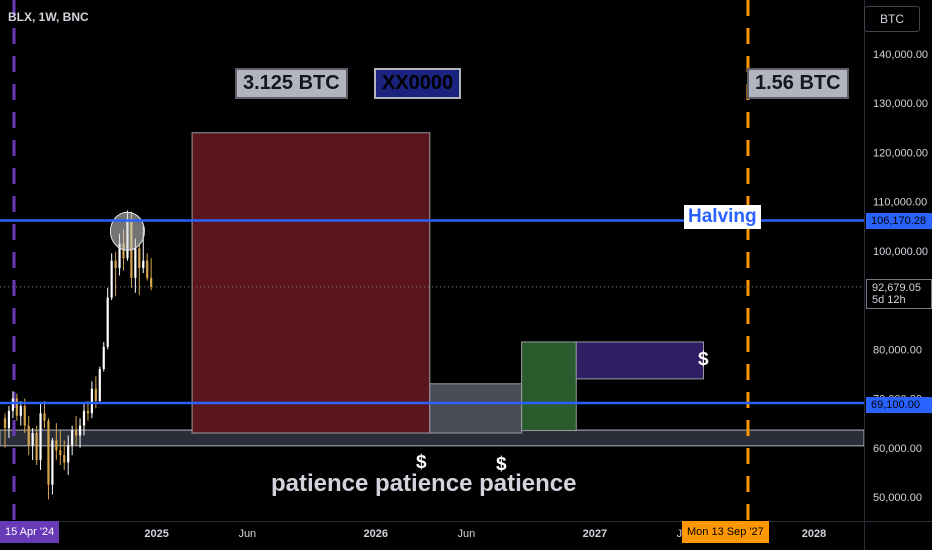 This screenshot has width=932, height=550. I want to click on y-tick-label: 100,000.00, so click(900, 252).